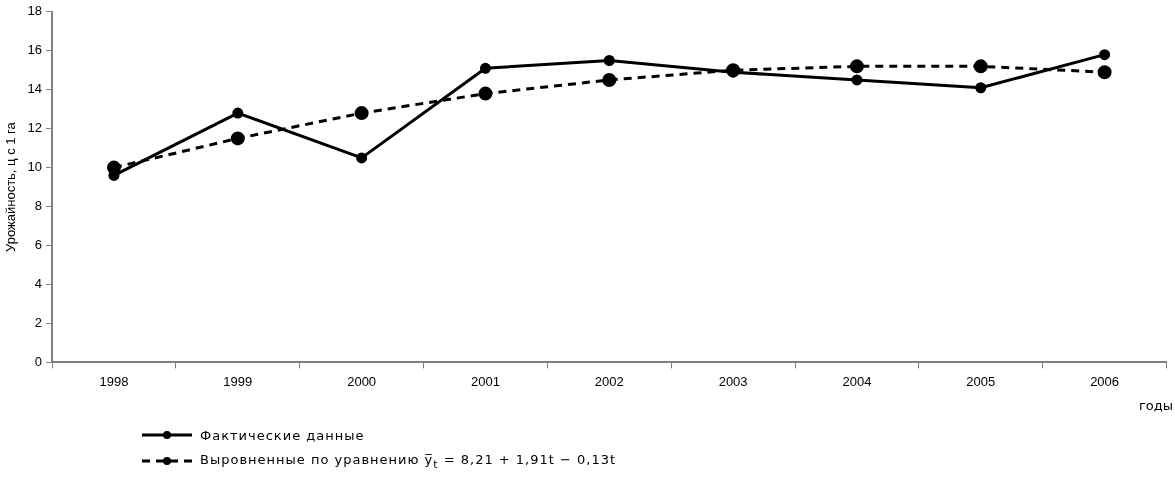 Image resolution: width=1175 pixels, height=478 pixels. I want to click on legend-label: Фактические данные, so click(282, 435).